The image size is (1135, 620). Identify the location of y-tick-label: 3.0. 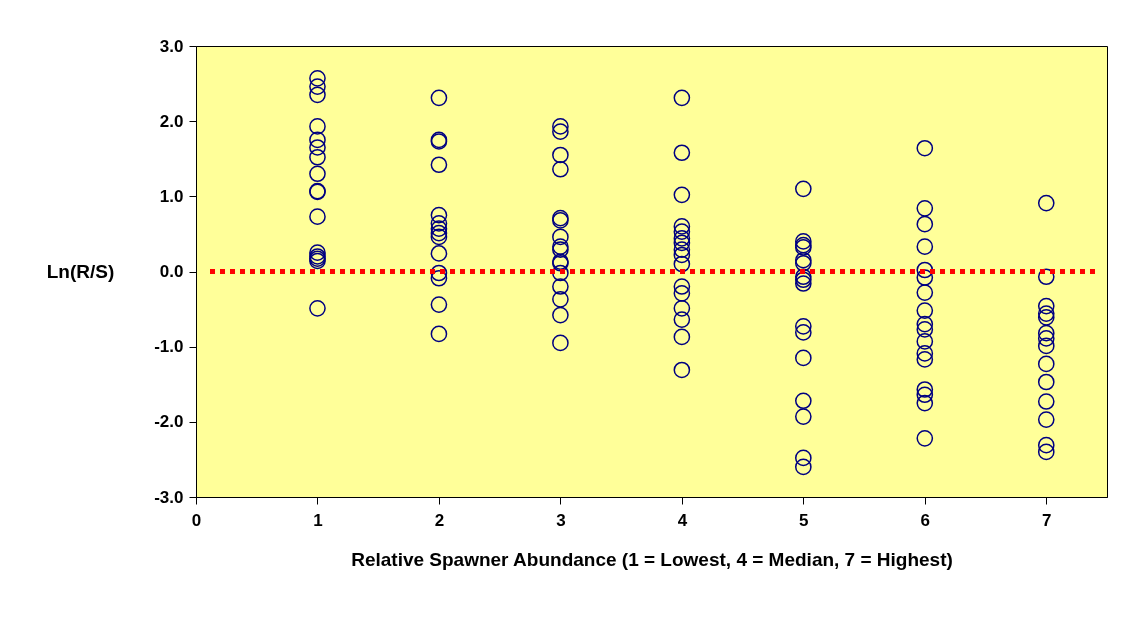
(171, 46).